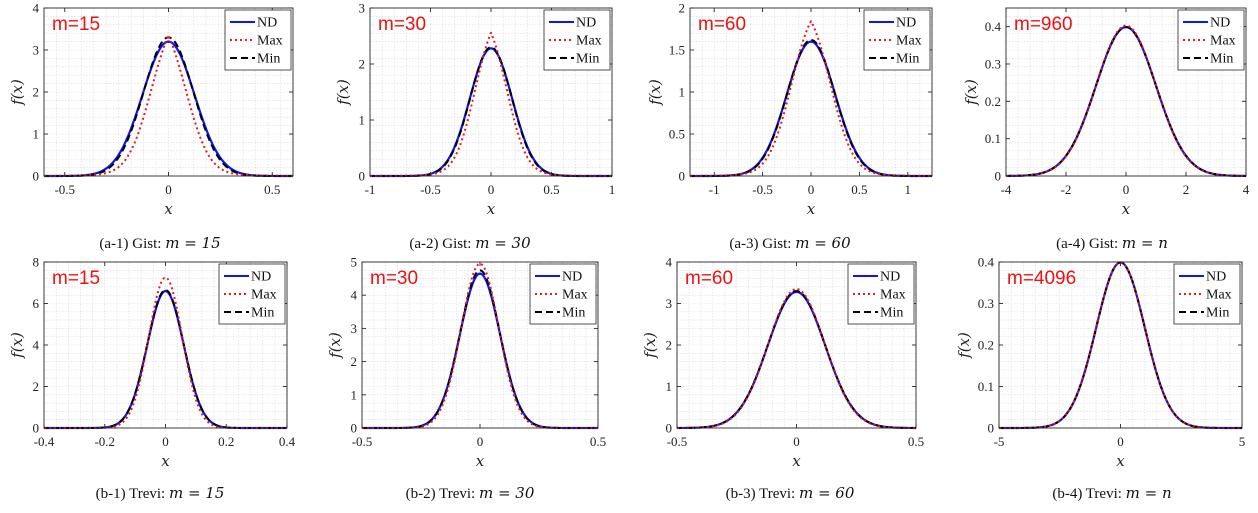 Image resolution: width=1258 pixels, height=513 pixels. What do you see at coordinates (1106, 112) in the screenshot?
I see `chart-panel-a4: -4 -2 0 2 4 0 0.1 0.2 0.3 0.4 x f(x) m=960 ND Max Min` at bounding box center [1106, 112].